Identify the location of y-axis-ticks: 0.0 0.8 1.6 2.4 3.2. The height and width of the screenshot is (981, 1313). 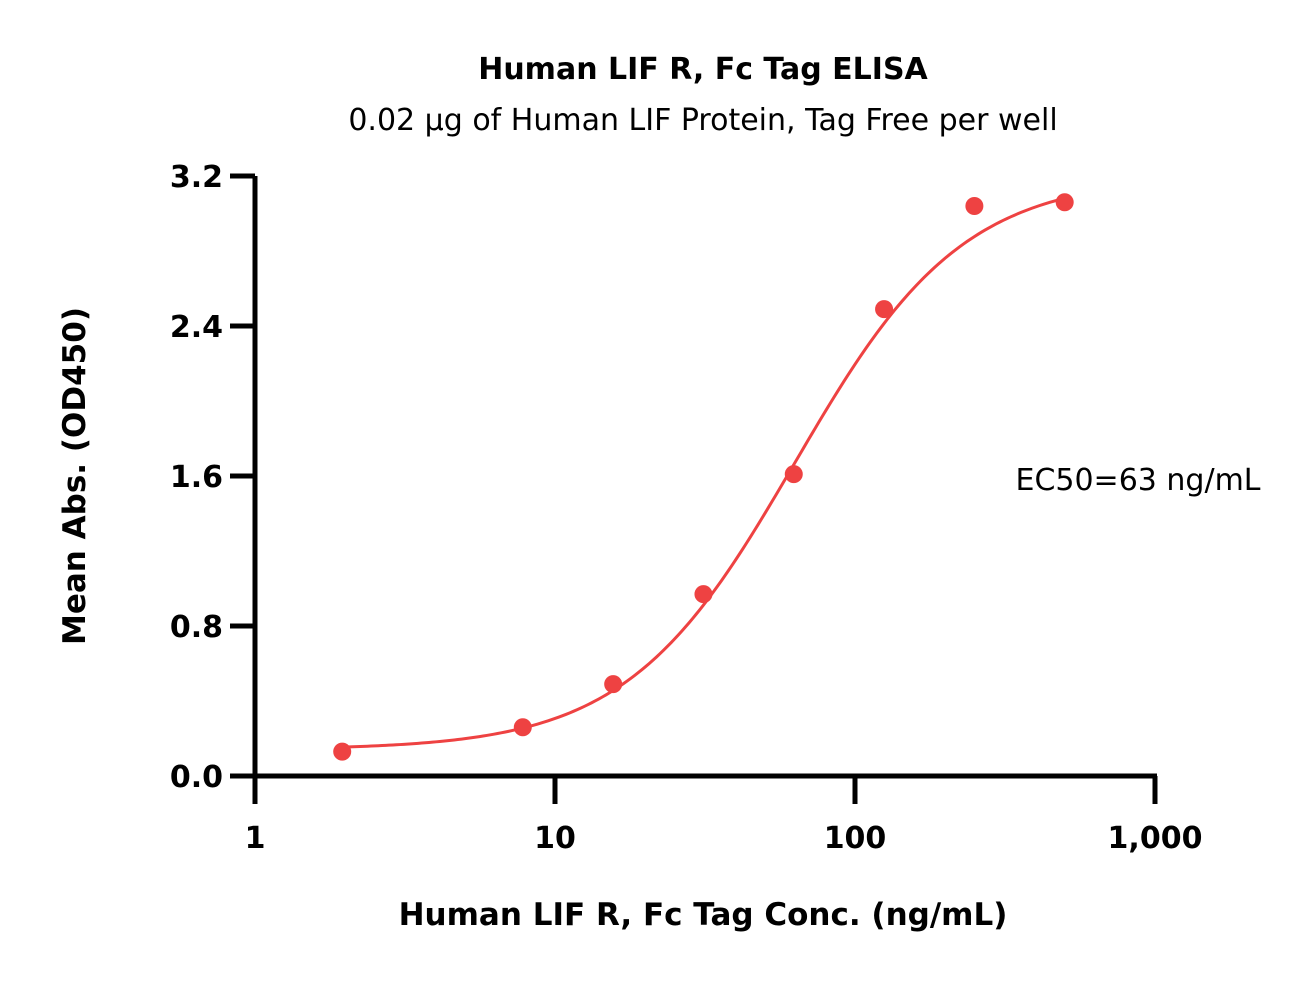
(212, 477).